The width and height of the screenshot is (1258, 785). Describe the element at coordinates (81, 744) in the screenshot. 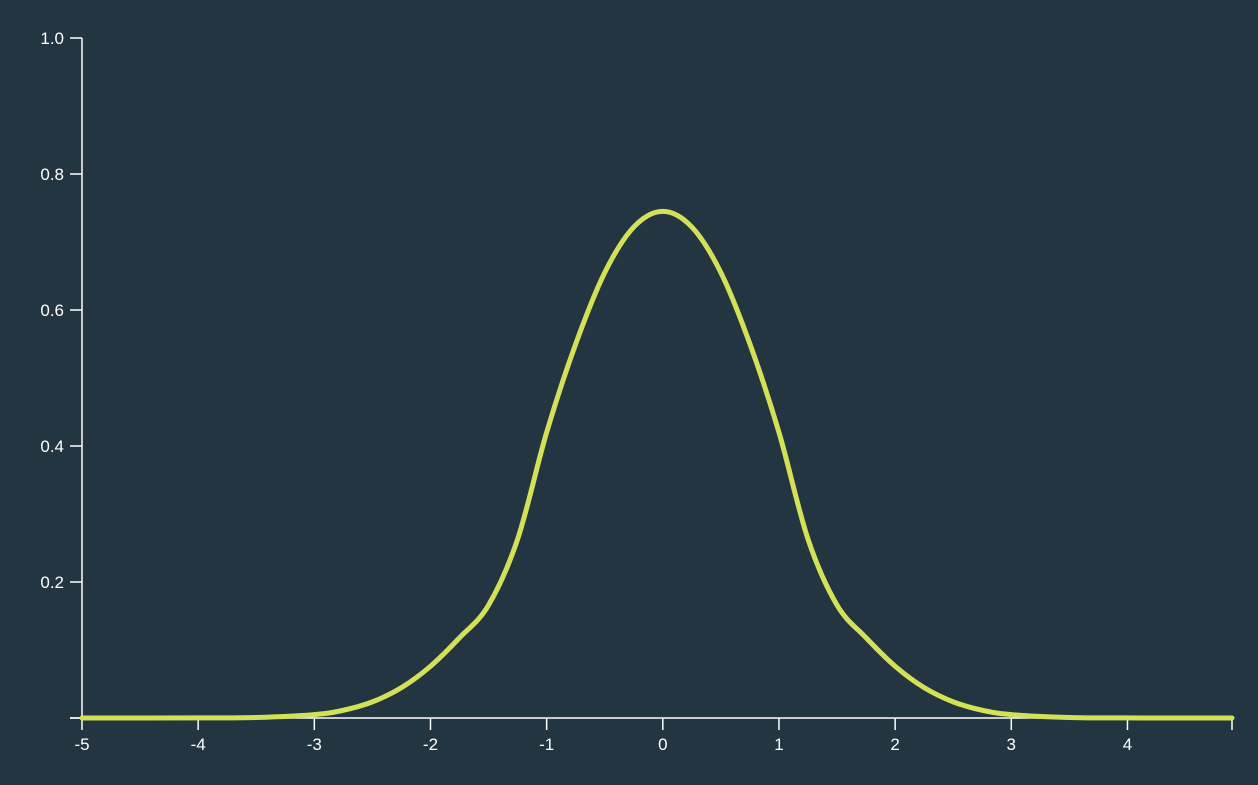

I see `x-tick-label: -5` at that location.